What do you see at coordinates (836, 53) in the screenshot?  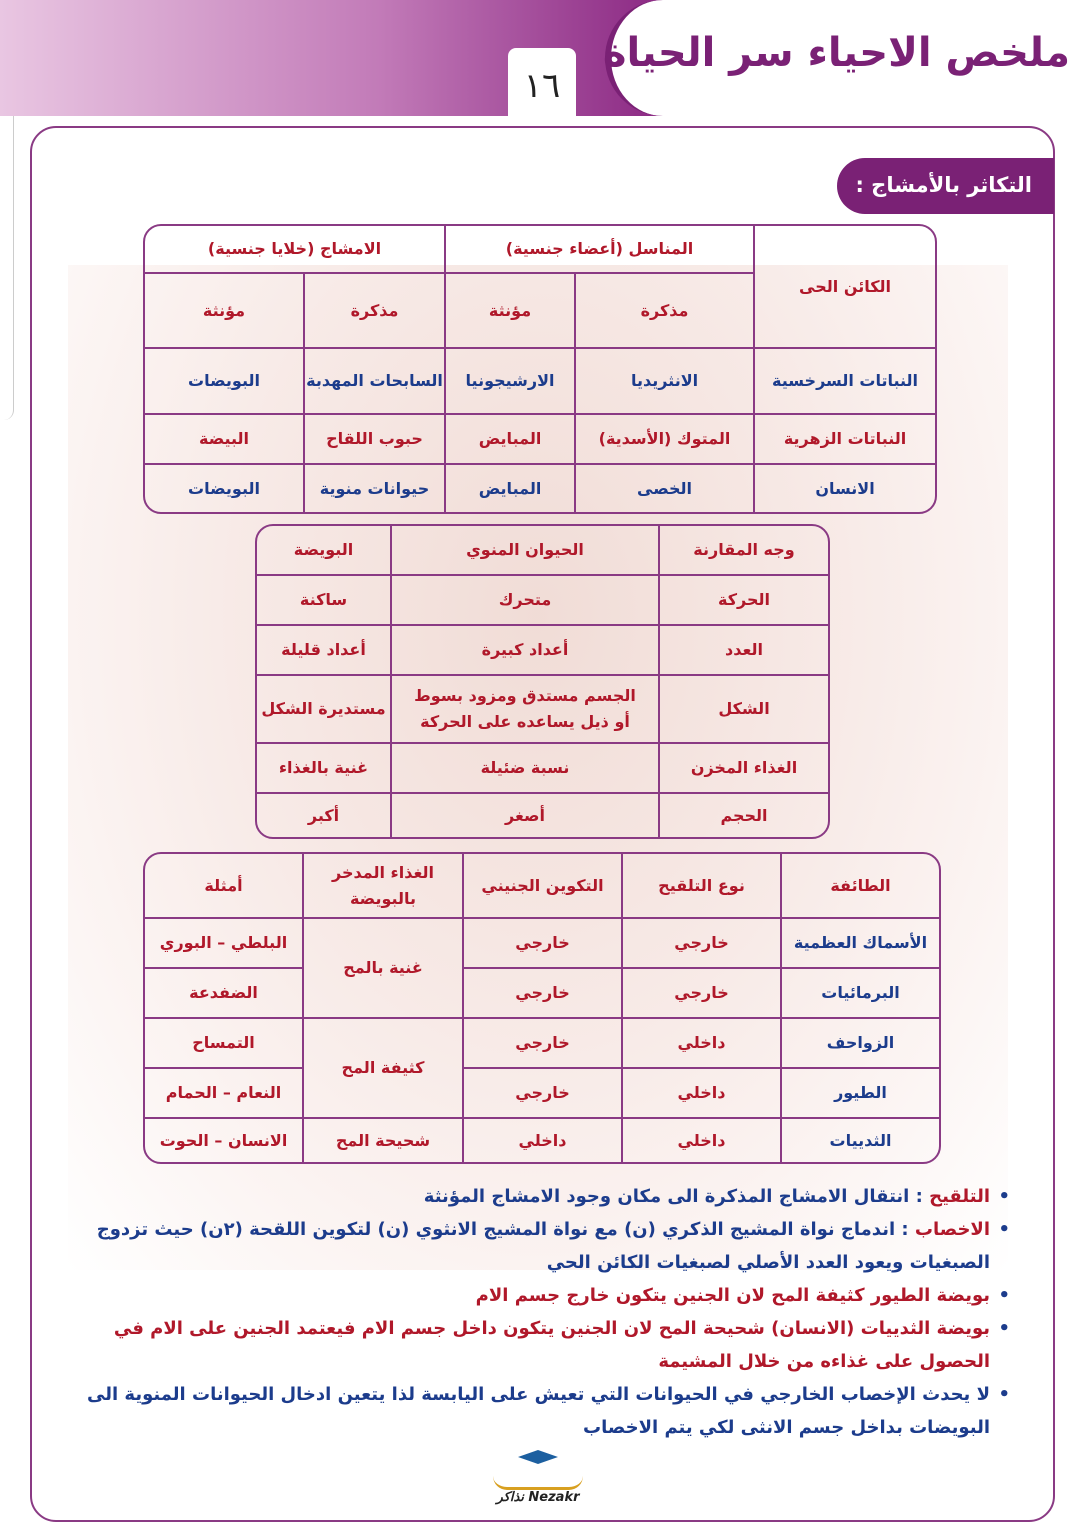 I see `page-title: ملخص الاحياء سر الحياة` at bounding box center [836, 53].